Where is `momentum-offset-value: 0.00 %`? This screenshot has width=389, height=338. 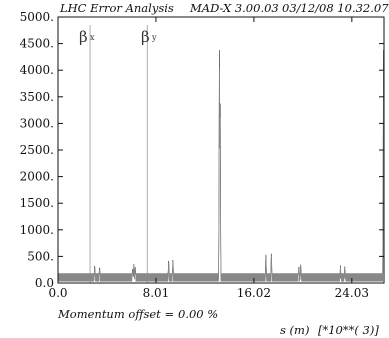
momentum-offset-value: 0.00 % is located at coordinates (198, 314).